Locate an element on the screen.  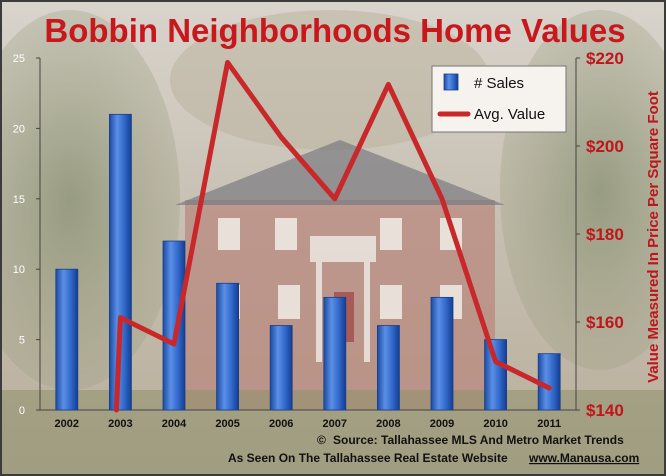
x-tick-label: 2003 is located at coordinates (120, 424).